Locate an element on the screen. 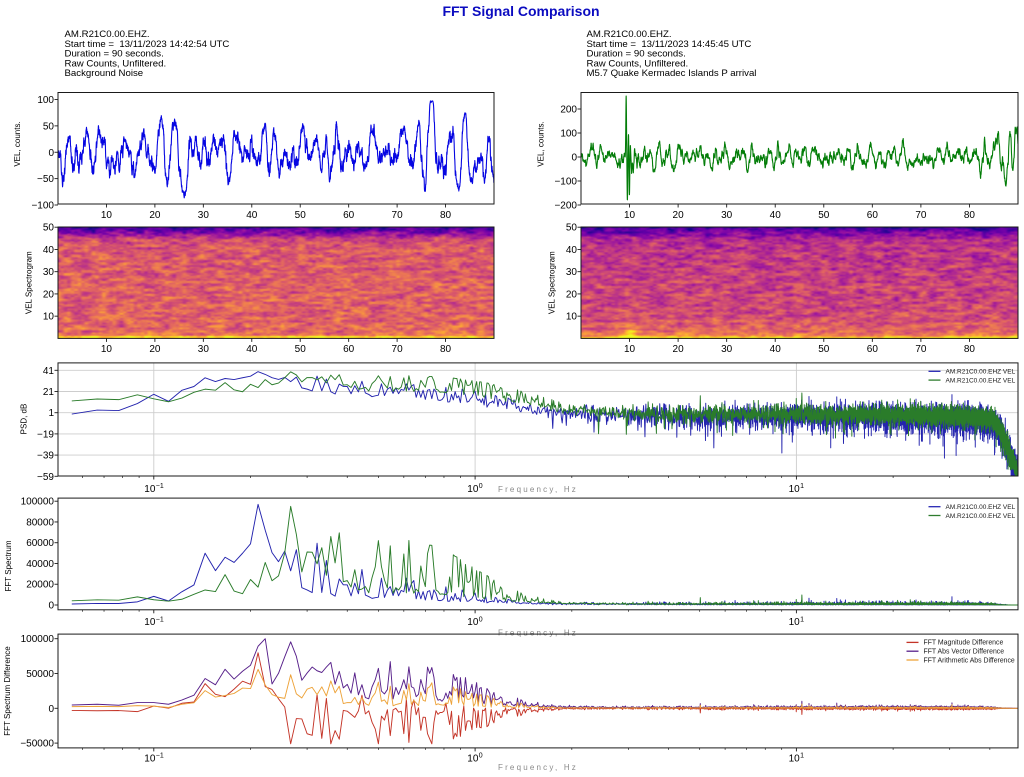  svg-text: FFT Magnitude Difference is located at coordinates (964, 643).